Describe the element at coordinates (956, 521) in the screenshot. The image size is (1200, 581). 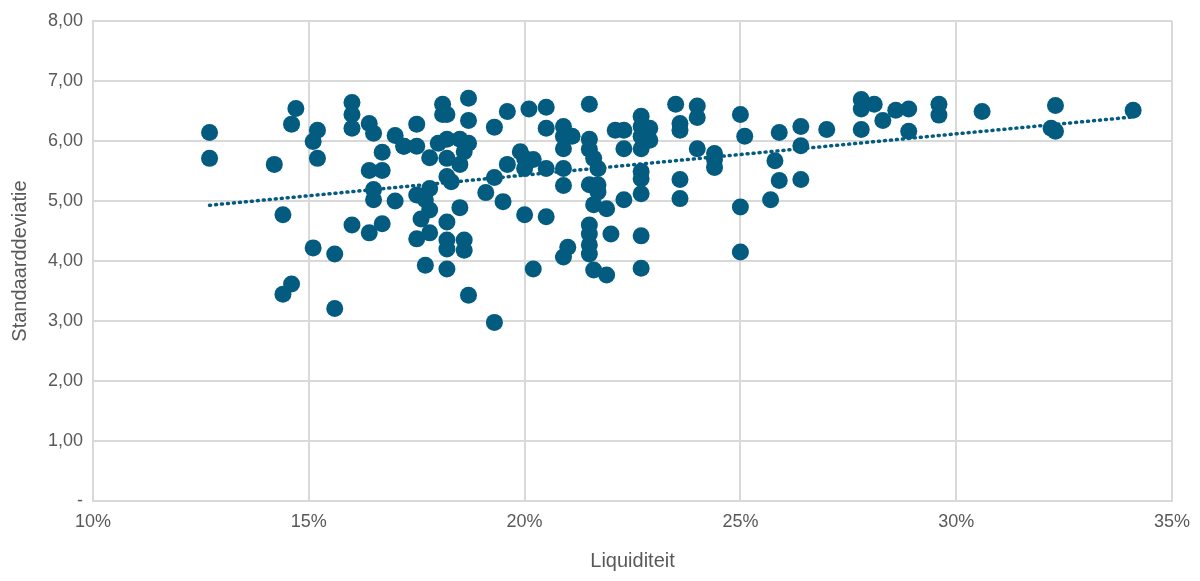
I see `x-tick-label: 30%` at that location.